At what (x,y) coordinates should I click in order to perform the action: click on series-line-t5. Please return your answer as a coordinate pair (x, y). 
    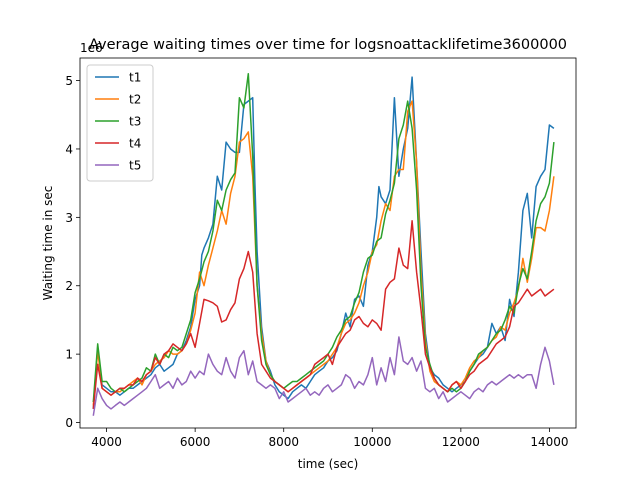
    Looking at the image, I should click on (323, 376).